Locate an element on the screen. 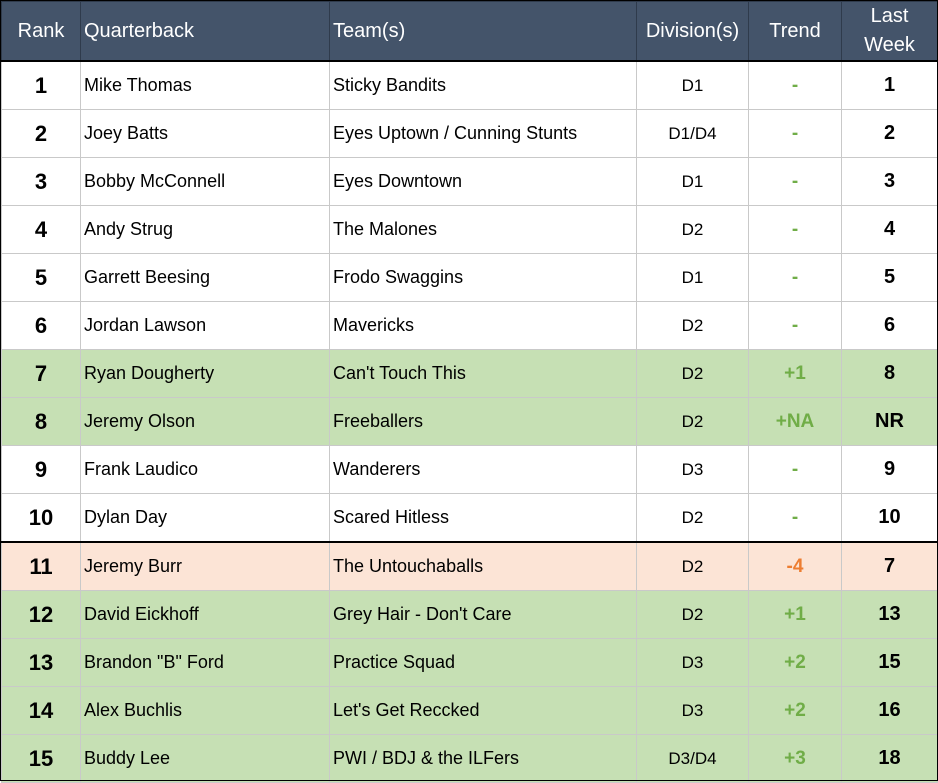  last-week-cell: 13 is located at coordinates (889, 614).